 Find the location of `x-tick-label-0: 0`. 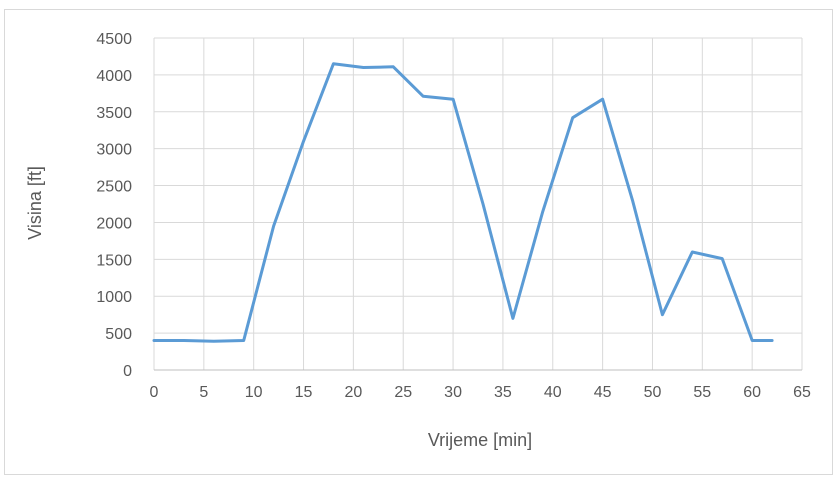

x-tick-label-0: 0 is located at coordinates (154, 392).